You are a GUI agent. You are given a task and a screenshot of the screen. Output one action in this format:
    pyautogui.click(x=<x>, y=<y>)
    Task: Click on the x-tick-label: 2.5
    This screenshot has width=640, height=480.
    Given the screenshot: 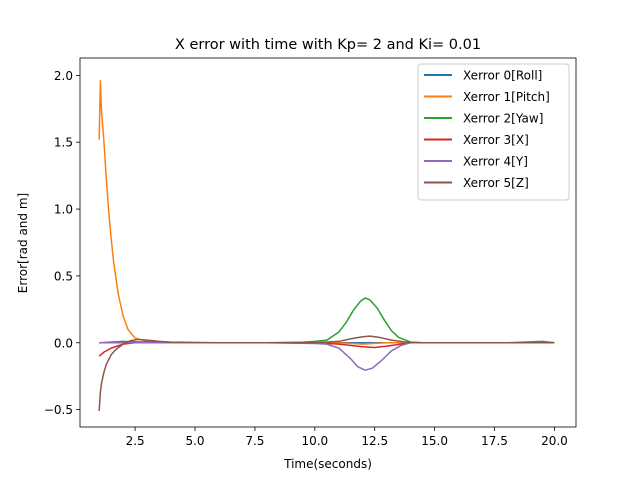 What is the action you would take?
    pyautogui.click(x=135, y=441)
    